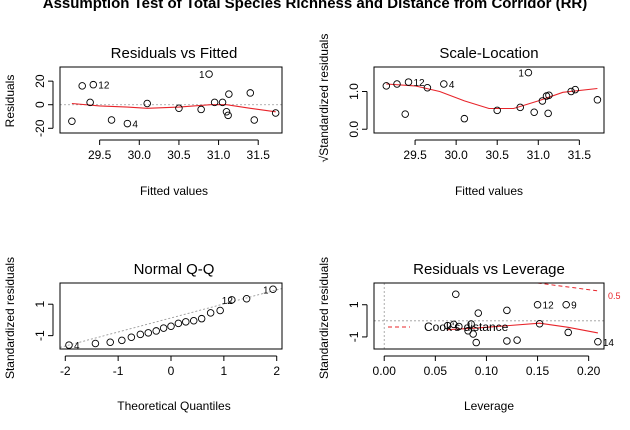 This screenshot has height=430, width=630. Describe the element at coordinates (10, 318) in the screenshot. I see `y-axis-label: Standardized residuals` at that location.